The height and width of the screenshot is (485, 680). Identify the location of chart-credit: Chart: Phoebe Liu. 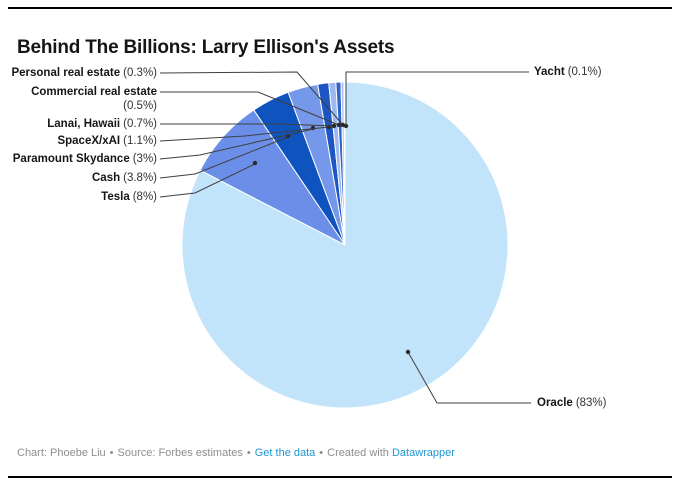
(61, 453).